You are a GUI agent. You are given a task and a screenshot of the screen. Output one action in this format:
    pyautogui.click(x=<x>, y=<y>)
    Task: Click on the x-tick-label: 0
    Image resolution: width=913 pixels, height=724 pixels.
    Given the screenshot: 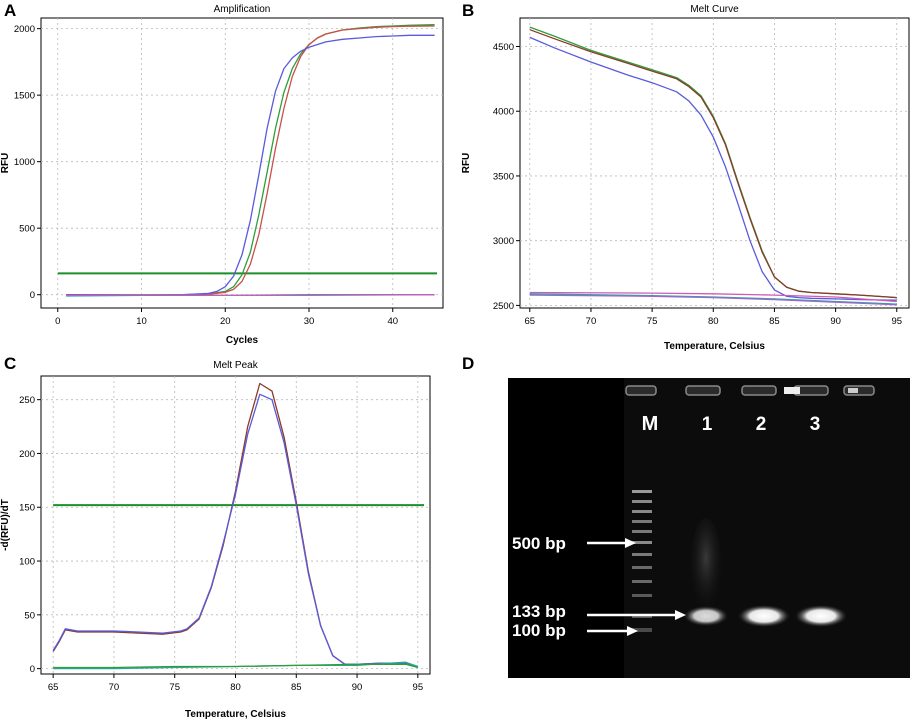 What is the action you would take?
    pyautogui.click(x=57, y=321)
    